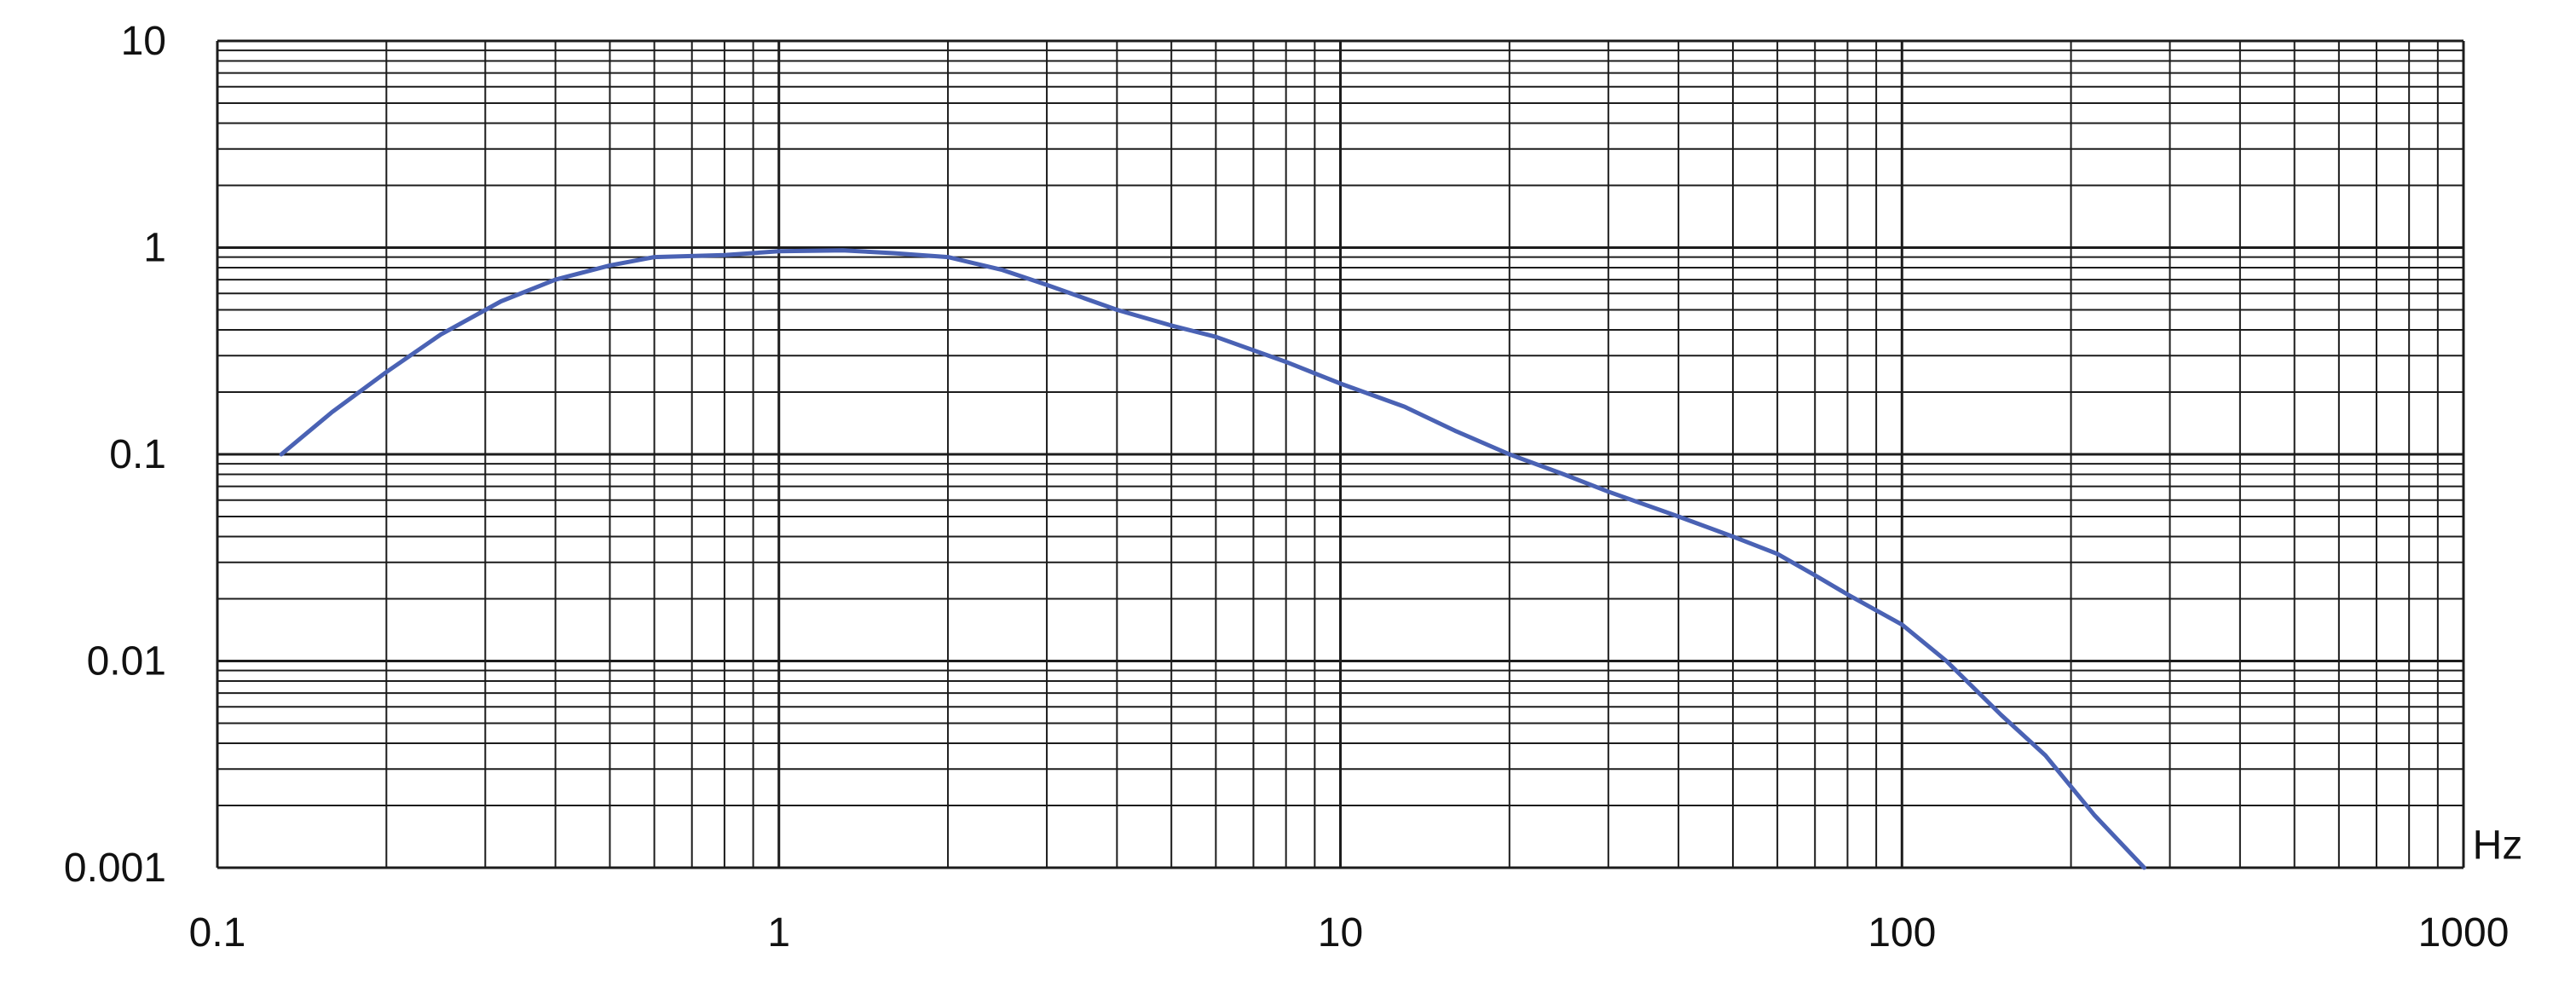 The width and height of the screenshot is (2576, 993). I want to click on y-tick-label: 1, so click(154, 249).